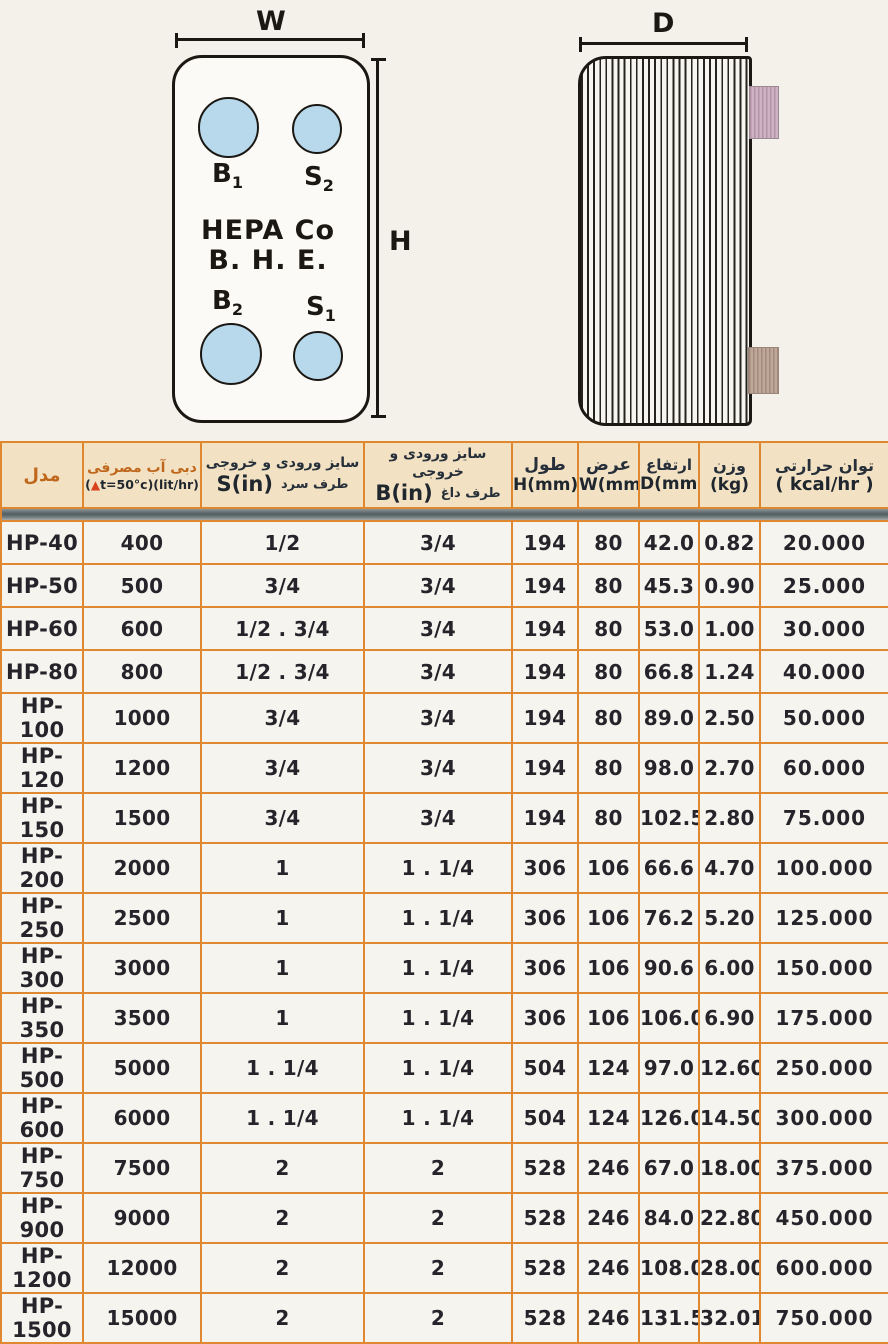 This screenshot has width=888, height=1344. Describe the element at coordinates (729, 768) in the screenshot. I see `cell-kg: 2.70` at that location.